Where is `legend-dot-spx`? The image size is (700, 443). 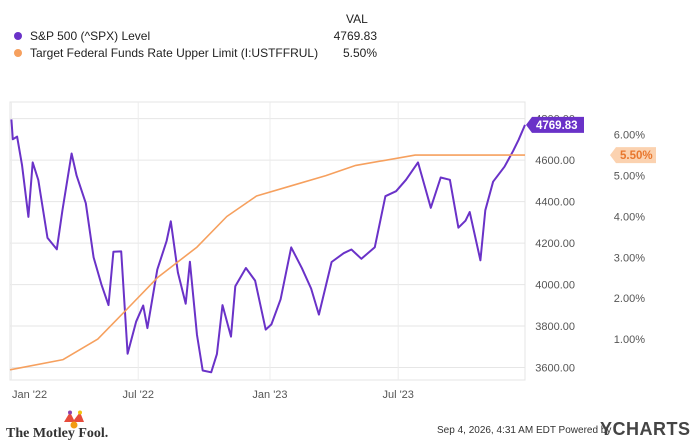 legend-dot-spx is located at coordinates (18, 36).